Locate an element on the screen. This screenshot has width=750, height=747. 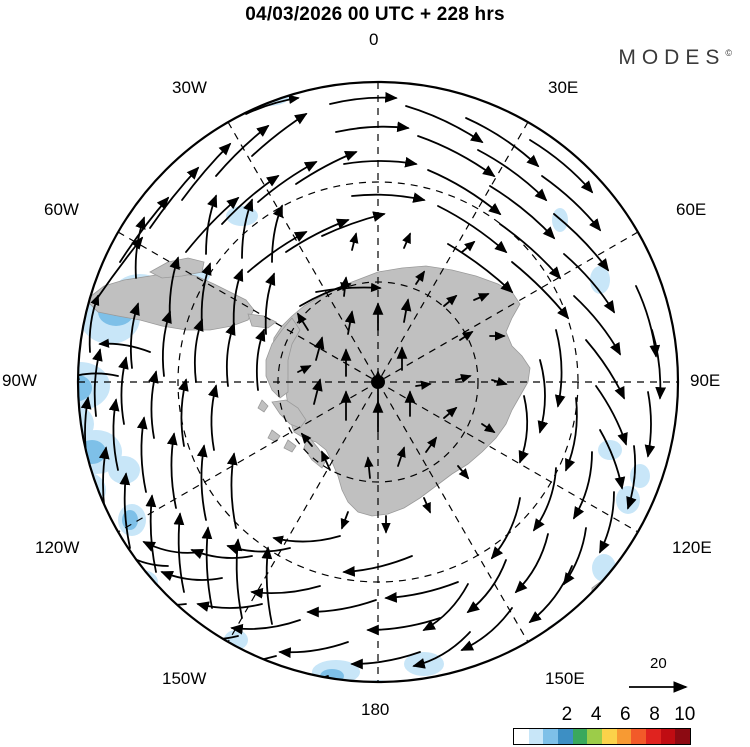
lon-label-180: 180 is located at coordinates (375, 709).